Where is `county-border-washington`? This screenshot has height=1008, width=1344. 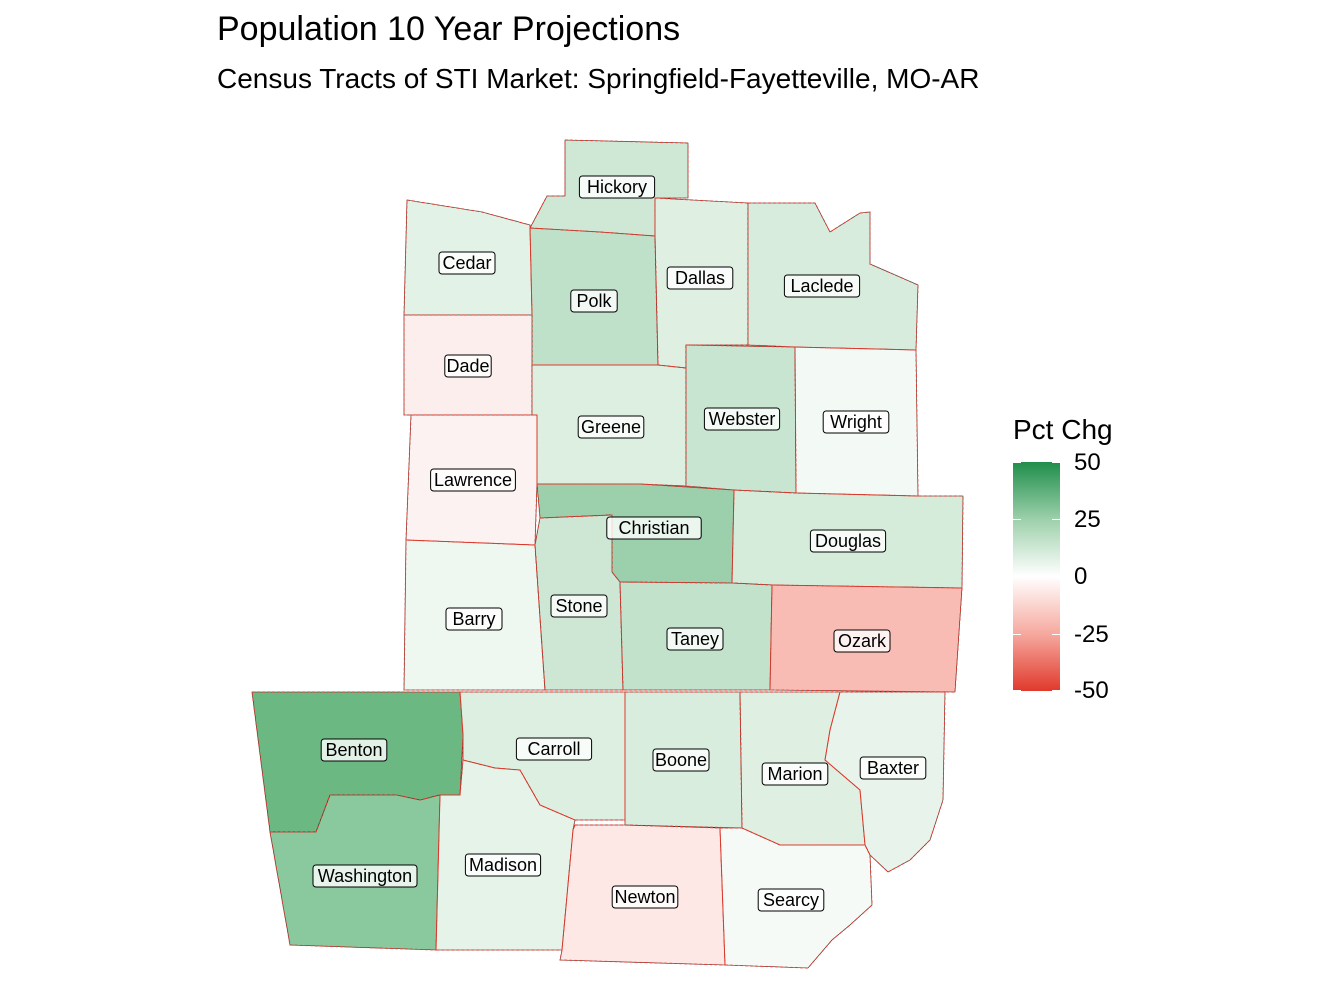
county-border-washington is located at coordinates (355, 872).